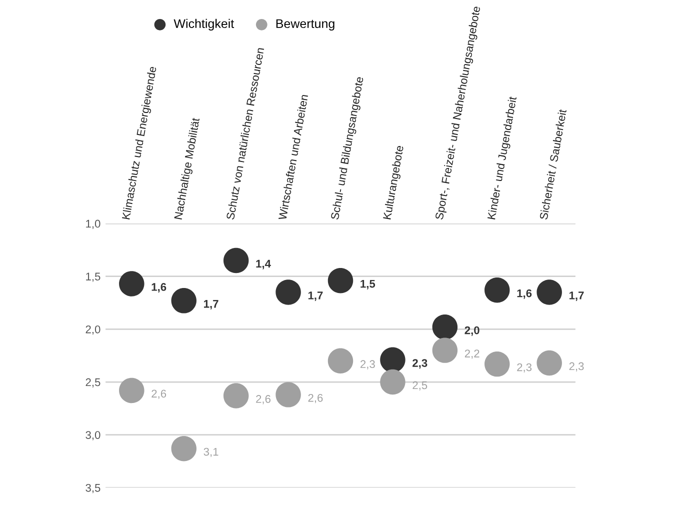 The image size is (681, 508). What do you see at coordinates (93, 383) in the screenshot?
I see `y-tick-label: 2,5` at bounding box center [93, 383].